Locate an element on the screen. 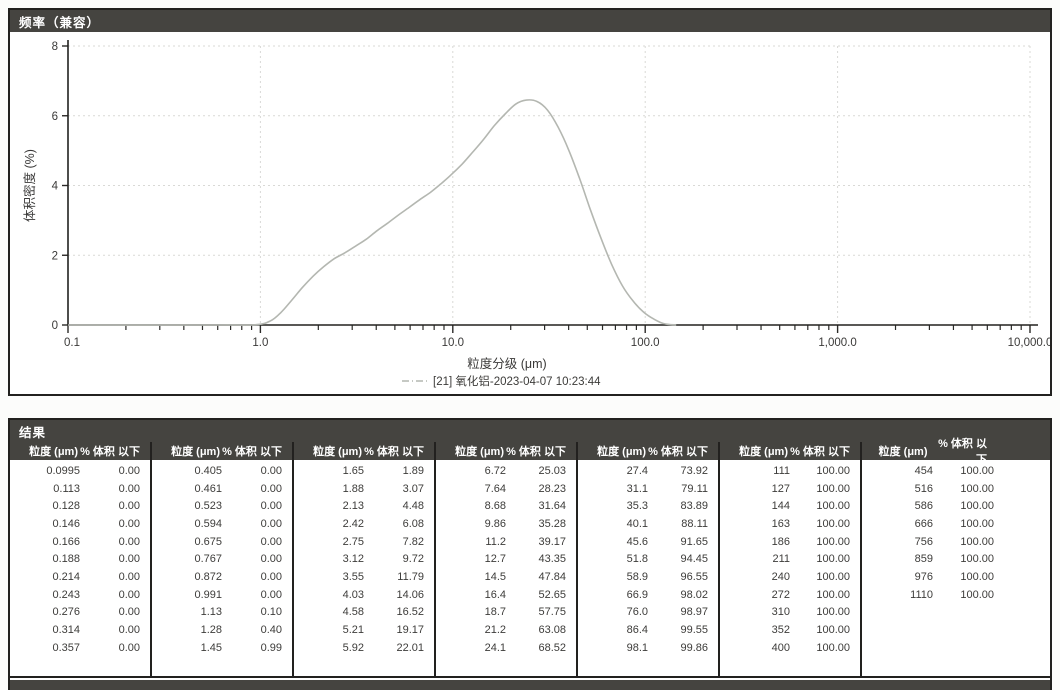 Image resolution: width=1060 pixels, height=690 pixels. pct-below-value-cell: 99.55 is located at coordinates (694, 630).